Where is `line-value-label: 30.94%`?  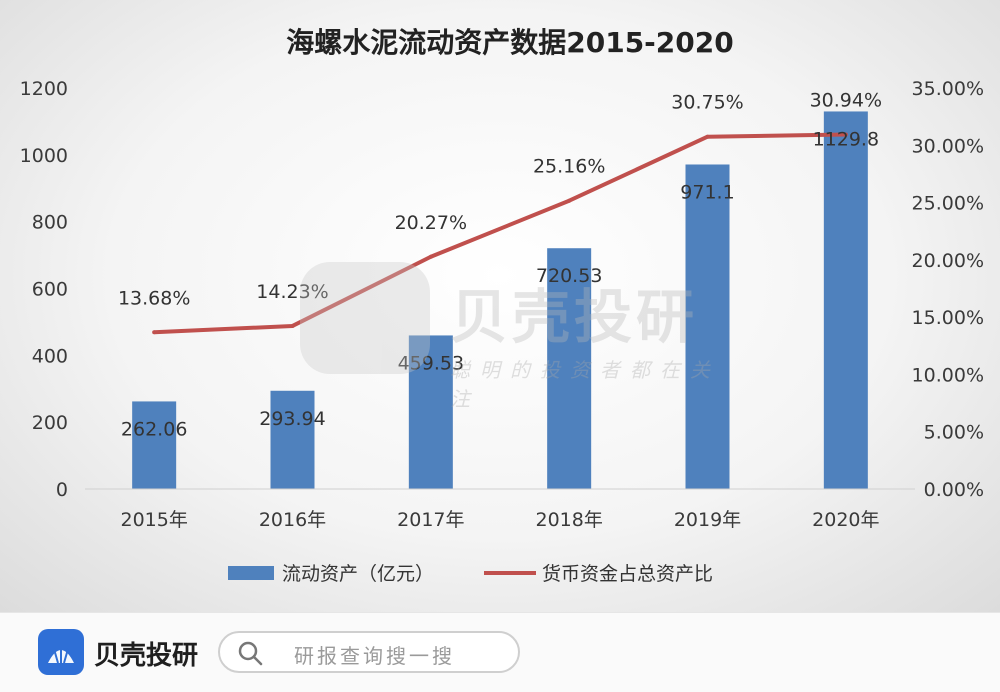 line-value-label: 30.94% is located at coordinates (846, 101).